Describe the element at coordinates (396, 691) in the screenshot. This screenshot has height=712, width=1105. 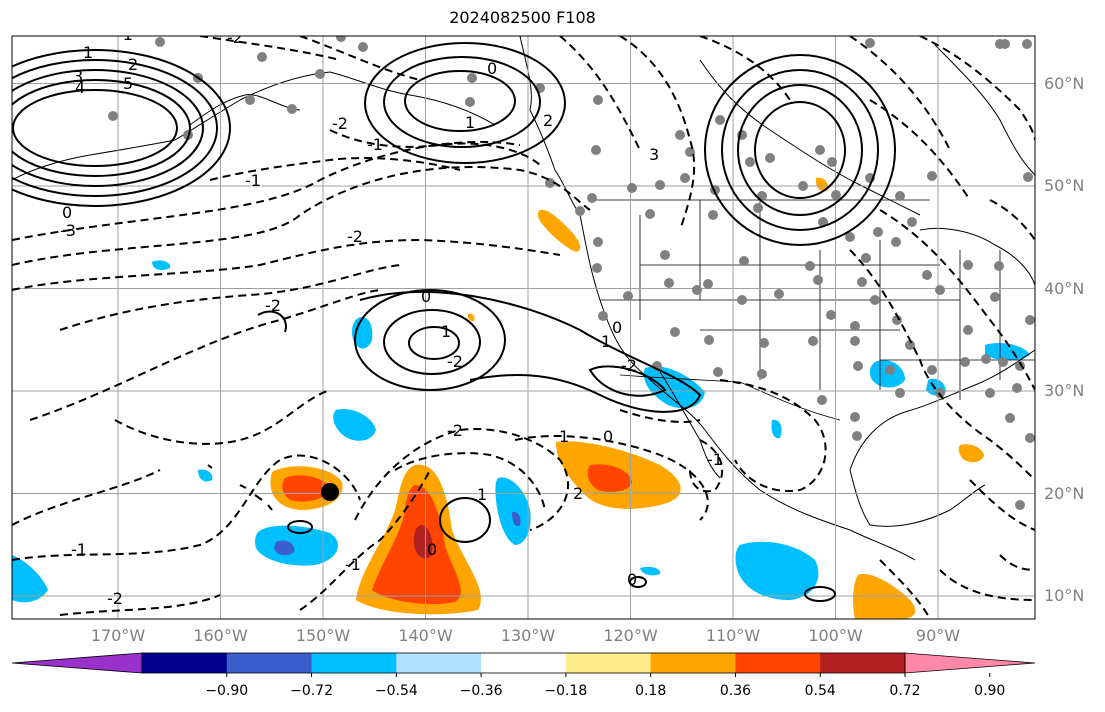
I see `colorbar-tick-label: −0.54` at that location.